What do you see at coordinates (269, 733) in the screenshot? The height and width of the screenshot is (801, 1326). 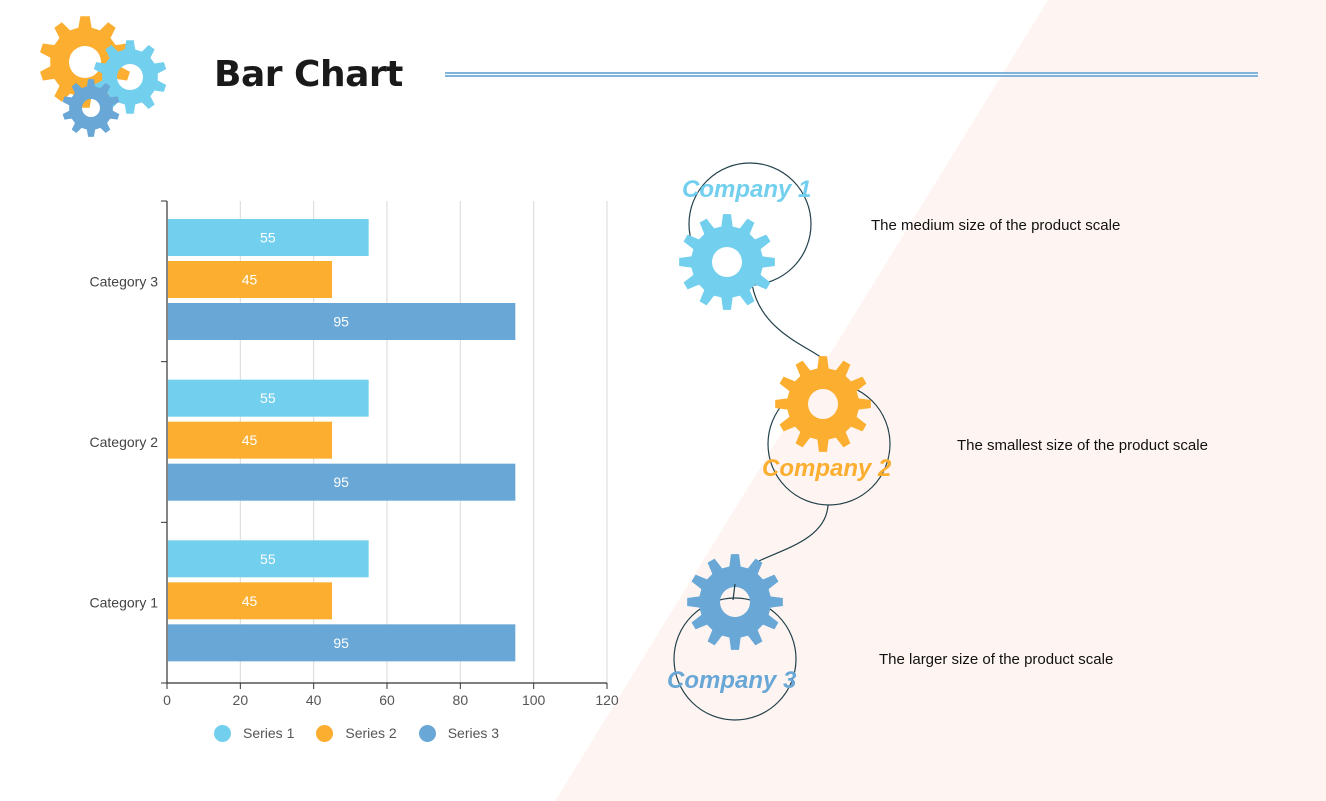 I see `legend-label: Series 1` at bounding box center [269, 733].